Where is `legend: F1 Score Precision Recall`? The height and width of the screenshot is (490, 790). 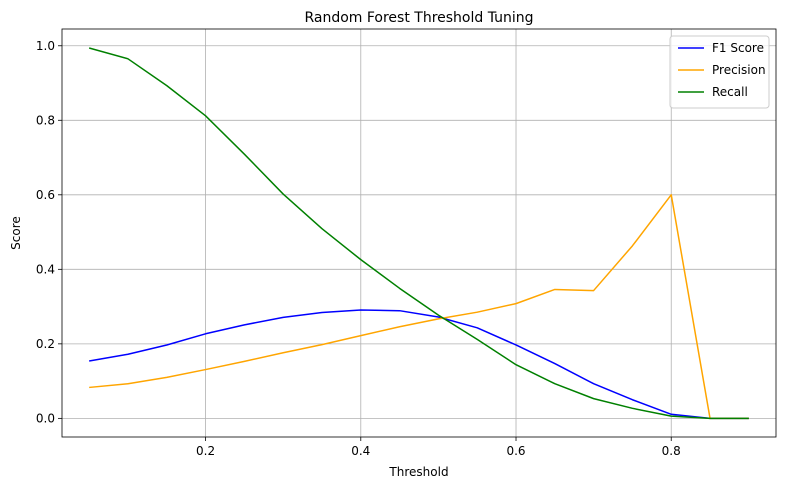 legend: F1 Score Precision Recall is located at coordinates (719, 72).